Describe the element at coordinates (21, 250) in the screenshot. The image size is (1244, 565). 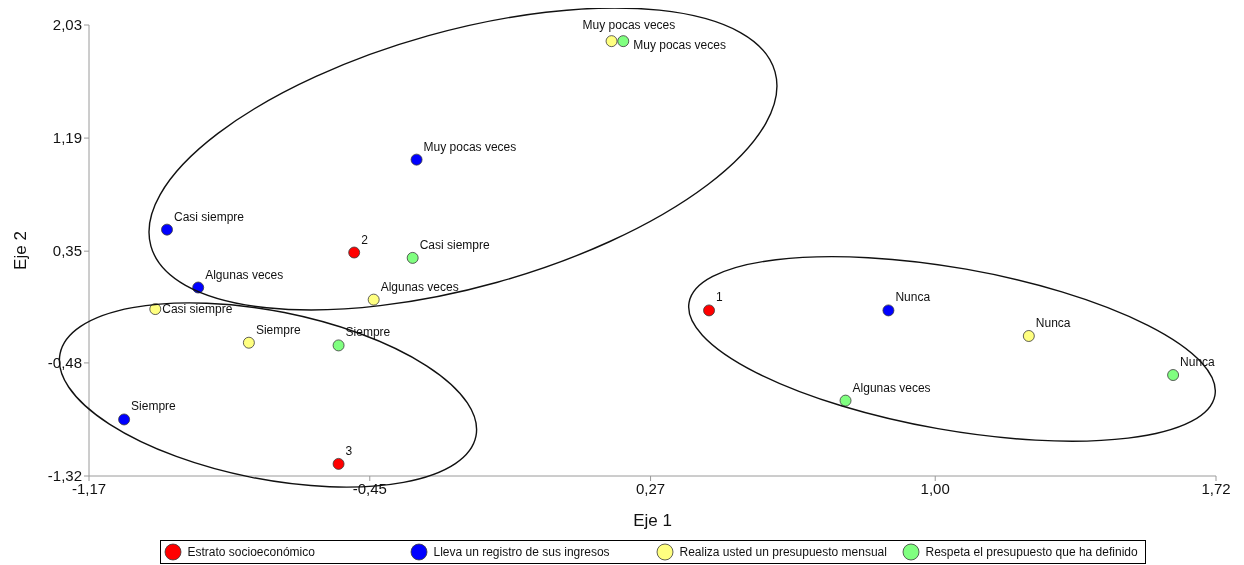
I see `y-axis-title: Eje 2` at that location.